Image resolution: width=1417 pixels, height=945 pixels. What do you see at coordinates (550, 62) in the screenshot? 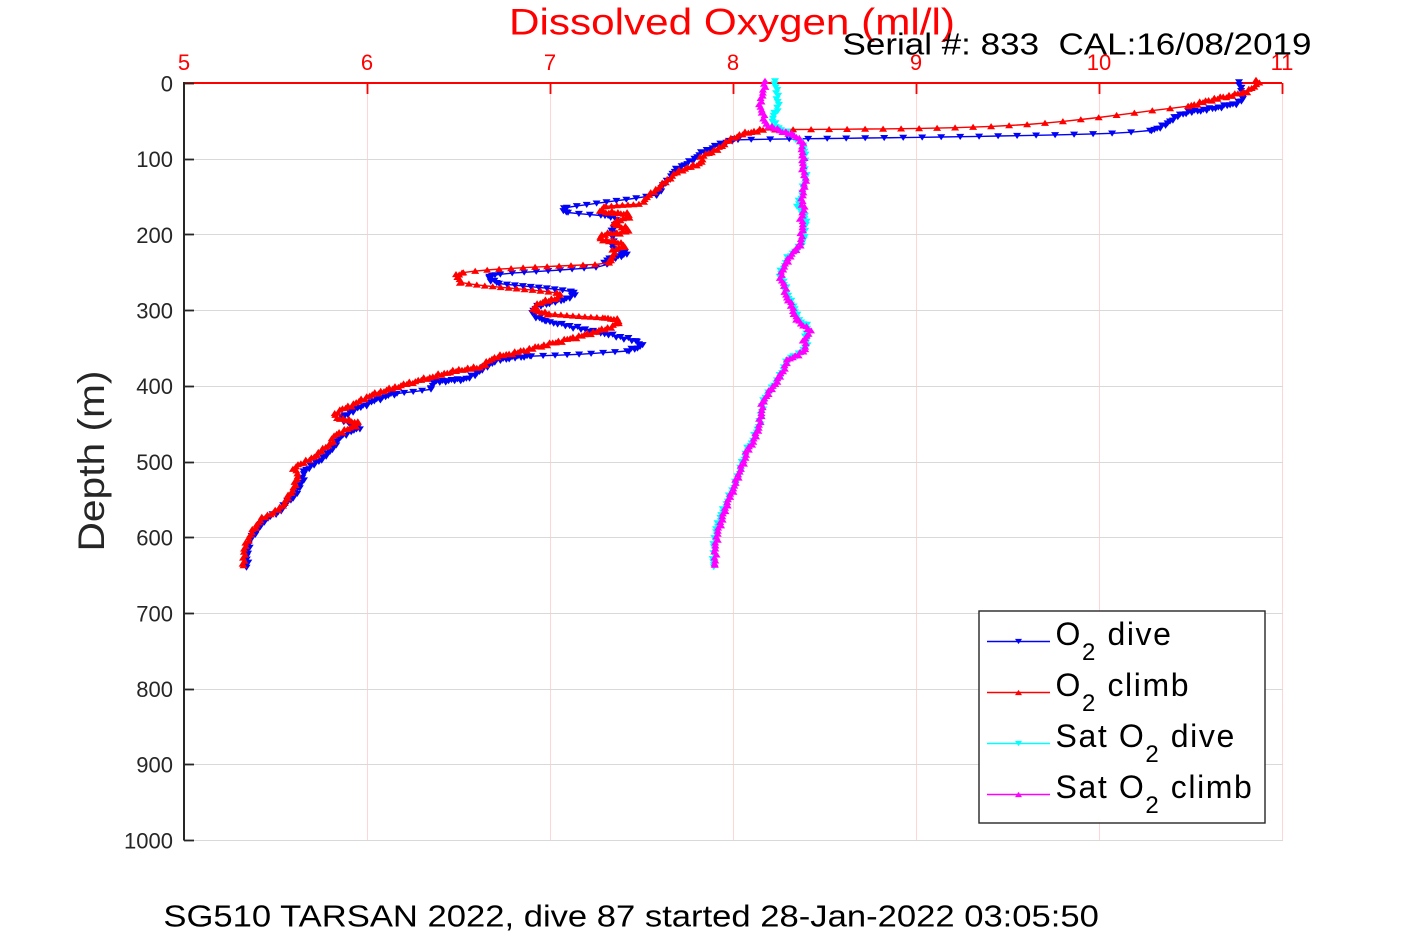
I see `svg-text: 7` at bounding box center [550, 62].